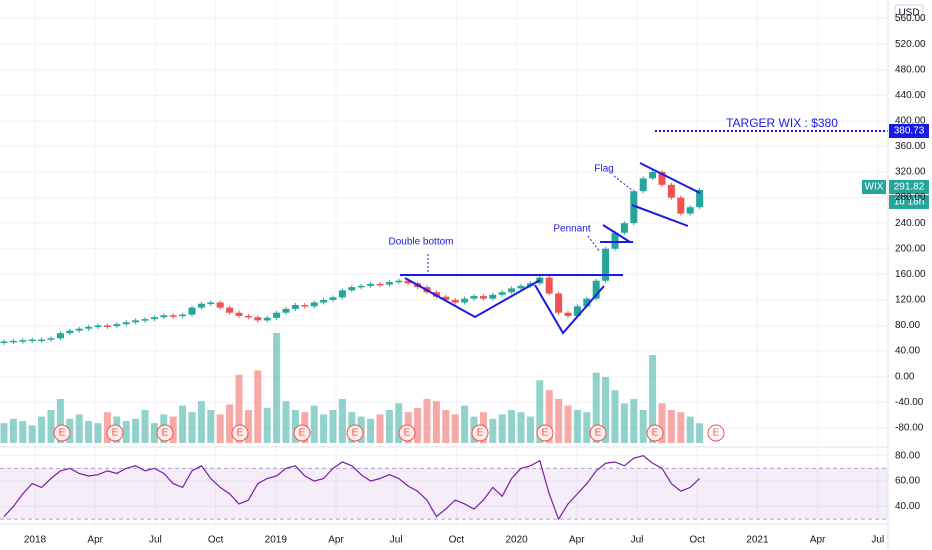  What do you see at coordinates (907, 506) in the screenshot?
I see `rsi-tick-label: 40.00` at bounding box center [907, 506].